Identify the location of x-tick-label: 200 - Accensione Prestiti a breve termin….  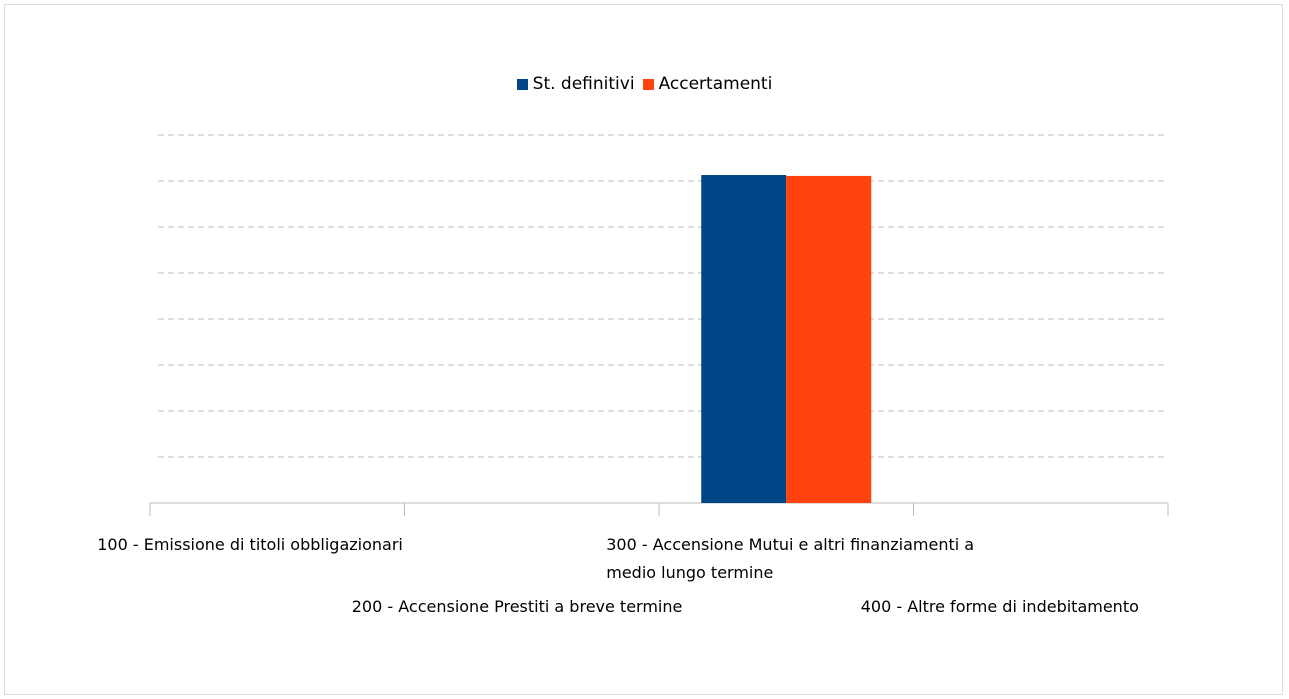
(517, 606).